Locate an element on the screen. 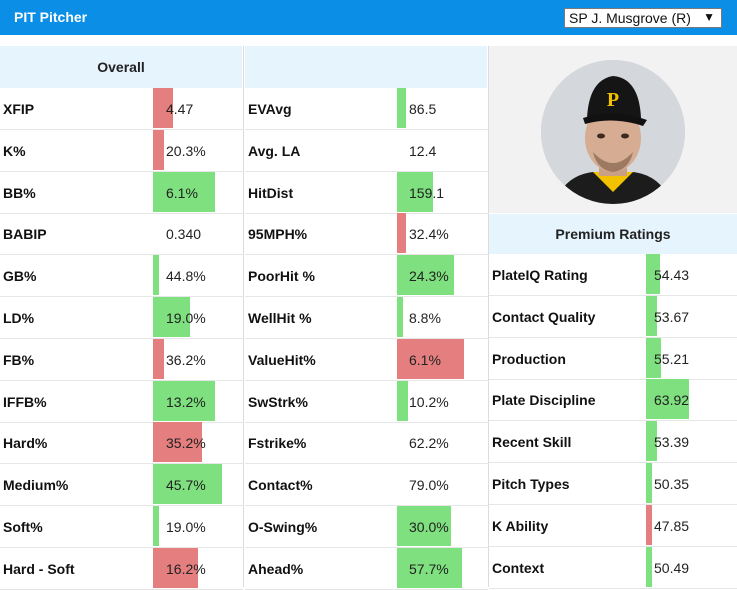 The height and width of the screenshot is (590, 737). overall-heading: Overall is located at coordinates (121, 67).